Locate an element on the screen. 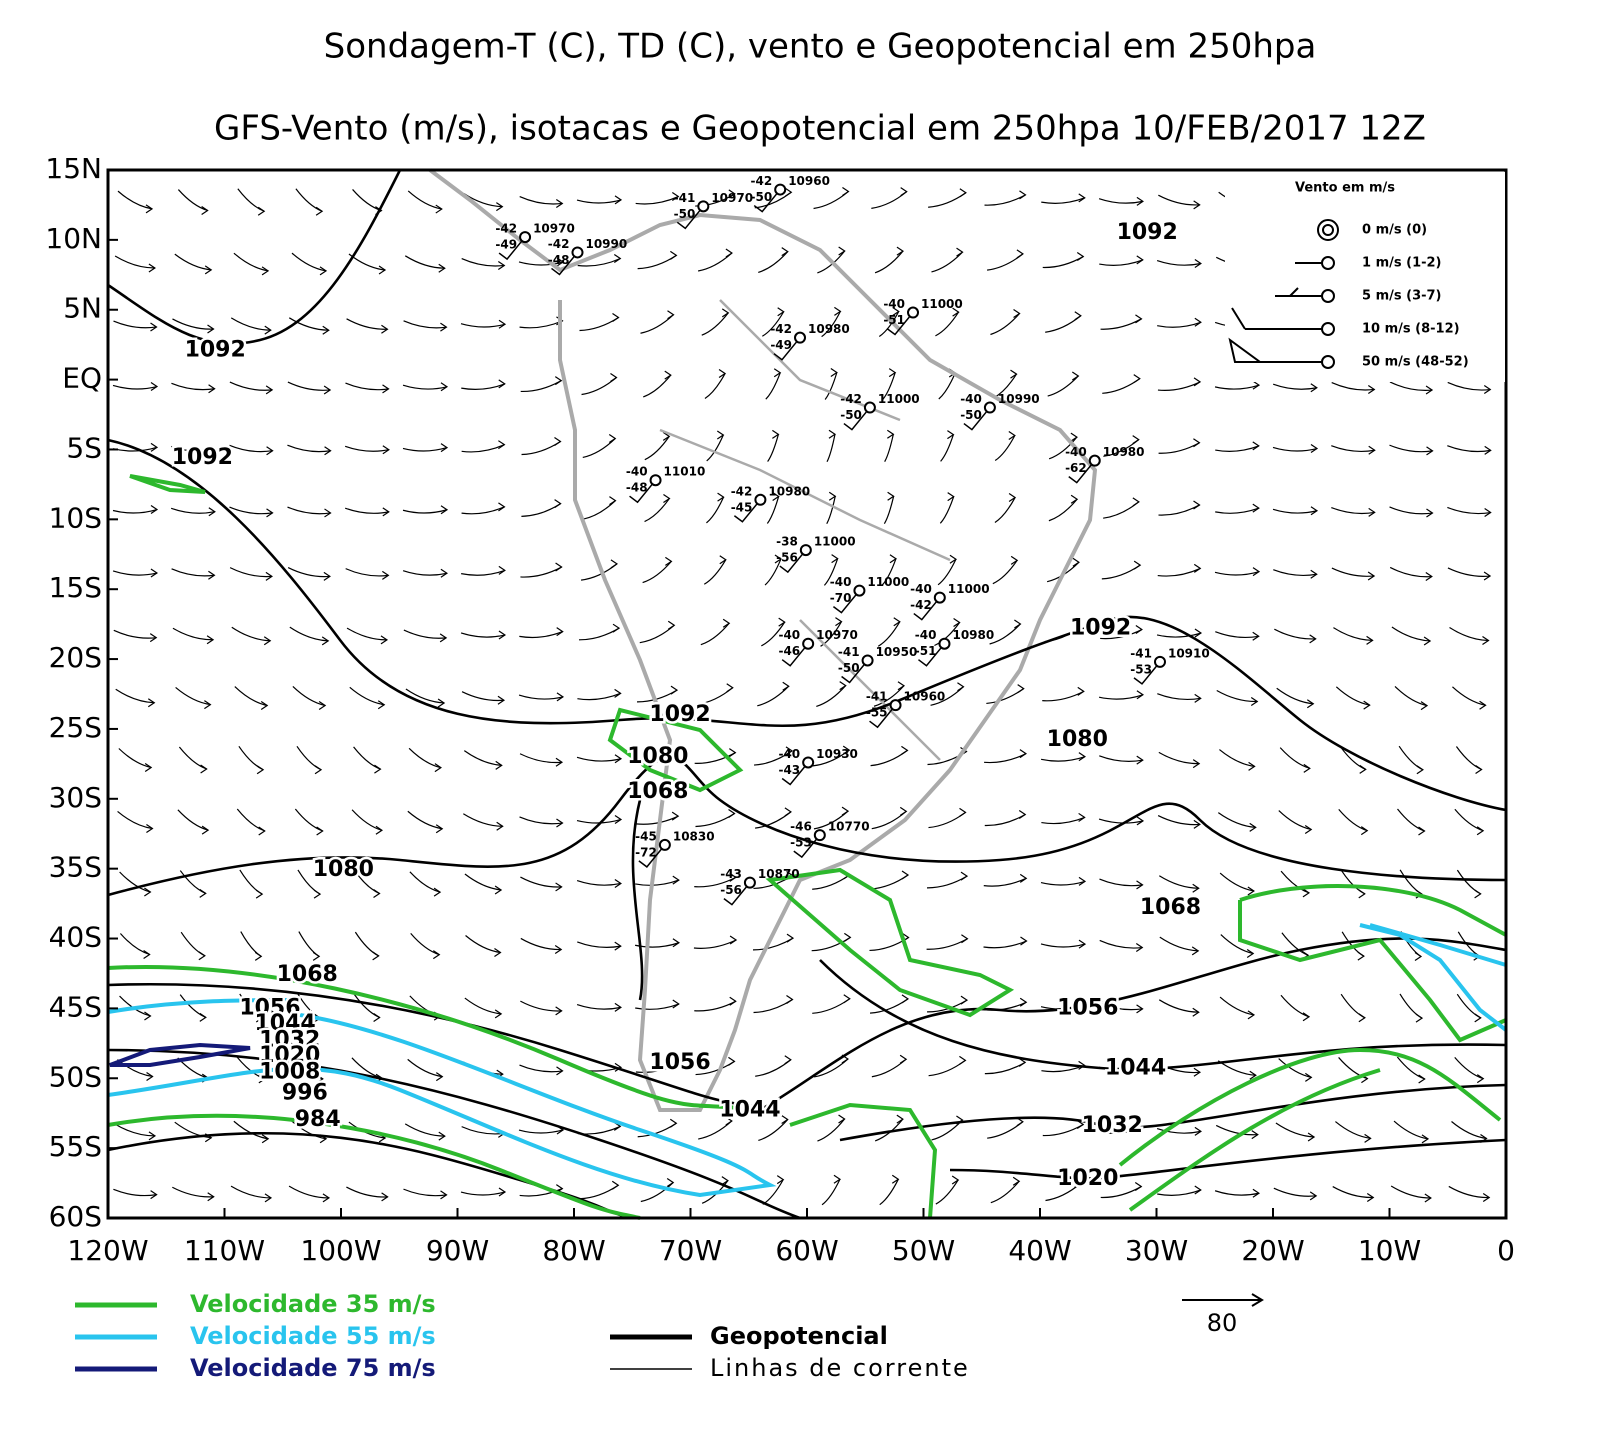 The width and height of the screenshot is (1600, 1445). station-height: 11000 is located at coordinates (888, 582).